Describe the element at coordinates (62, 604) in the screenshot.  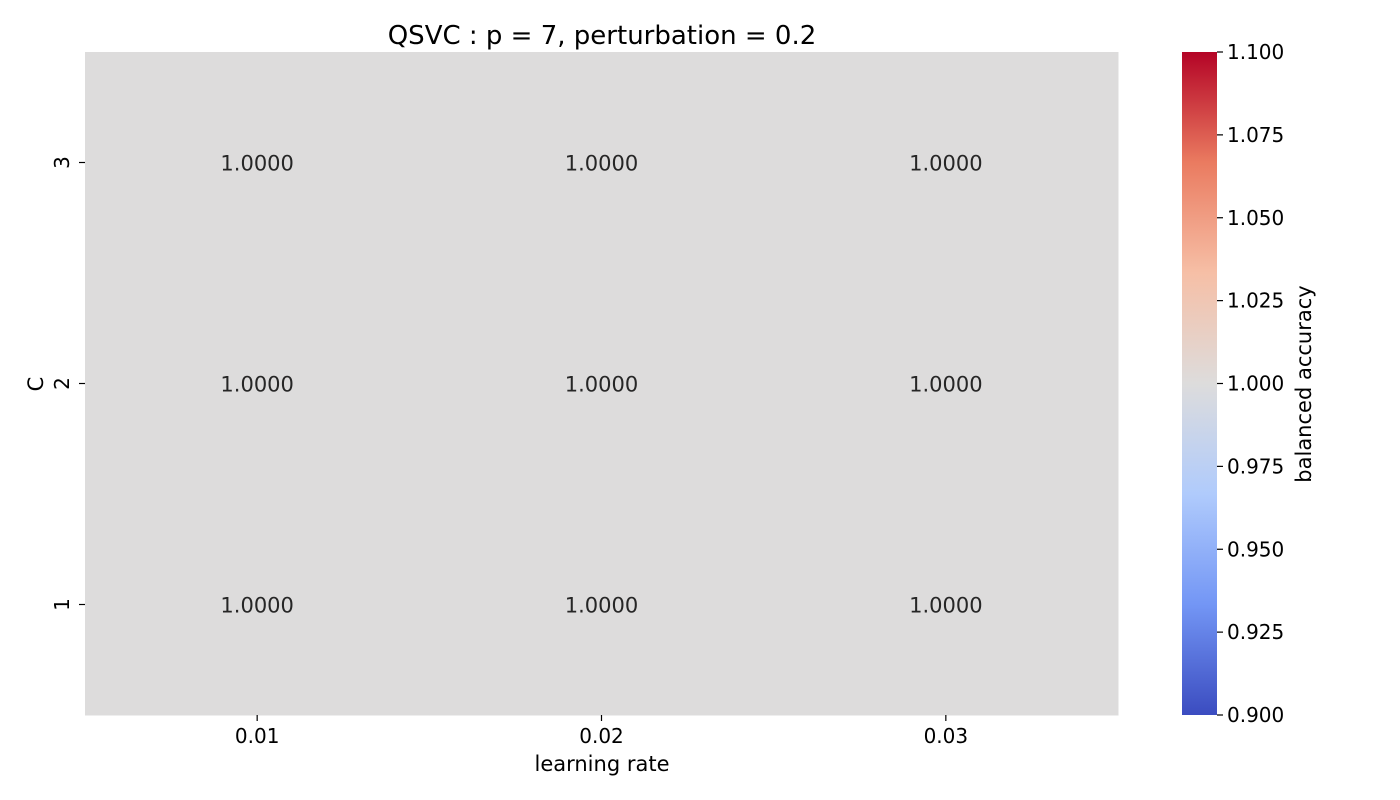
I see `y-tick-label: 1` at that location.